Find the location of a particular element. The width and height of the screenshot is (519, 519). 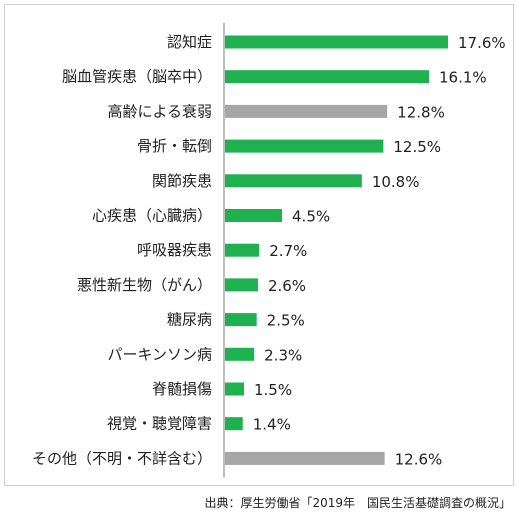

value-label: 12.5% is located at coordinates (417, 147).